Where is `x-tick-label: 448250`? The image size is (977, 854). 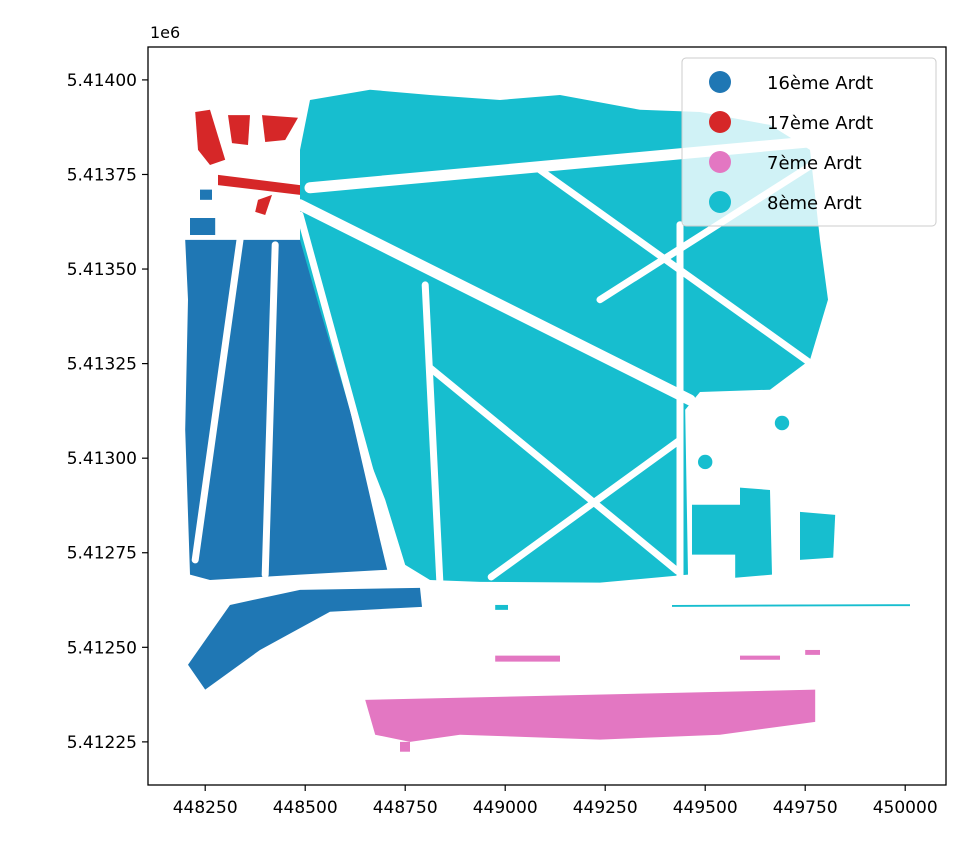 x-tick-label: 448250 is located at coordinates (205, 808).